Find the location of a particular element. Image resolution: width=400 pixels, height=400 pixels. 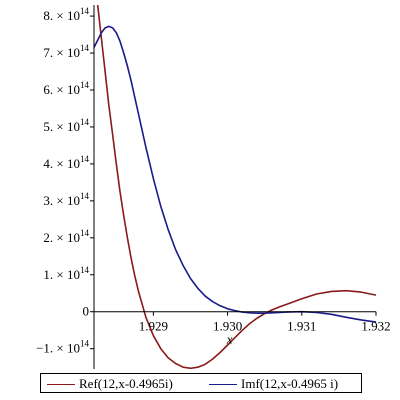

x-tick-label-2: 1.931 is located at coordinates (301, 326).